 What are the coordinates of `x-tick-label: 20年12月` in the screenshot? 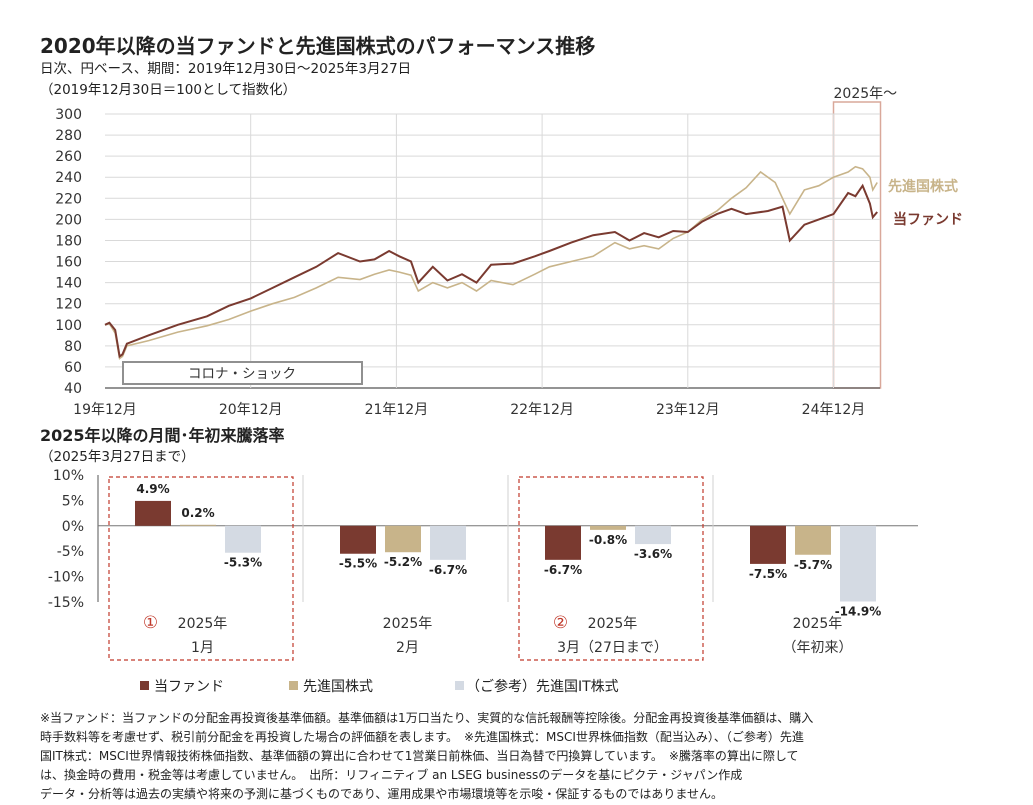 It's located at (251, 410).